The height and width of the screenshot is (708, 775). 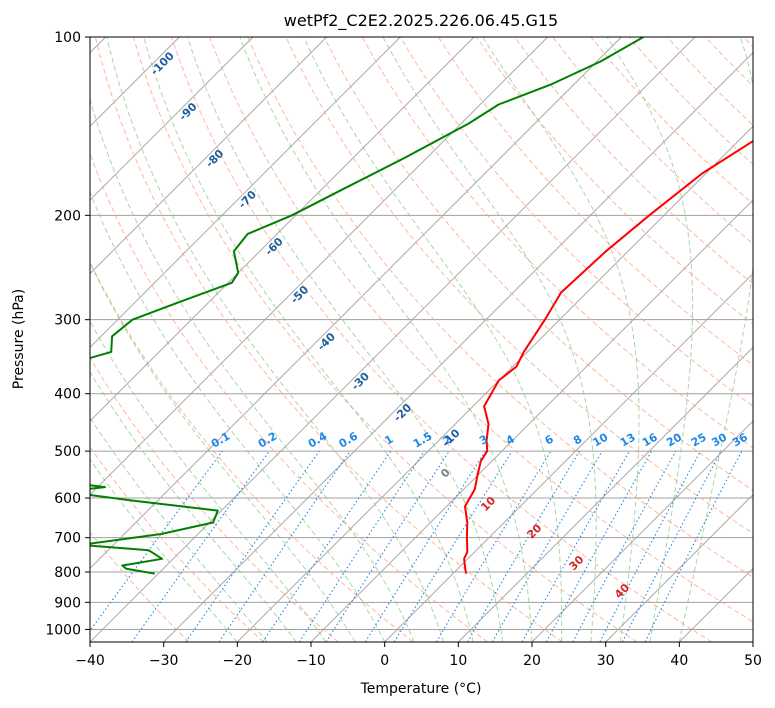 I want to click on x-tick-label: 30, so click(x=606, y=661).